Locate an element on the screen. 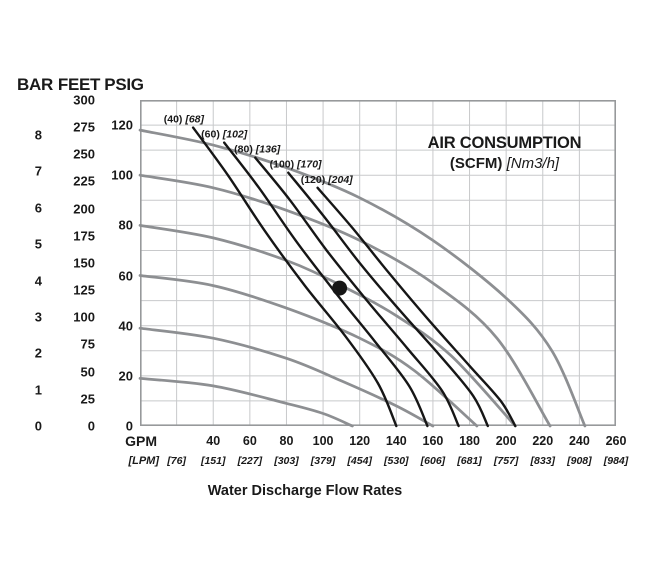 The height and width of the screenshot is (564, 650). air-consumption-curve-100scfm is located at coordinates (388, 299).